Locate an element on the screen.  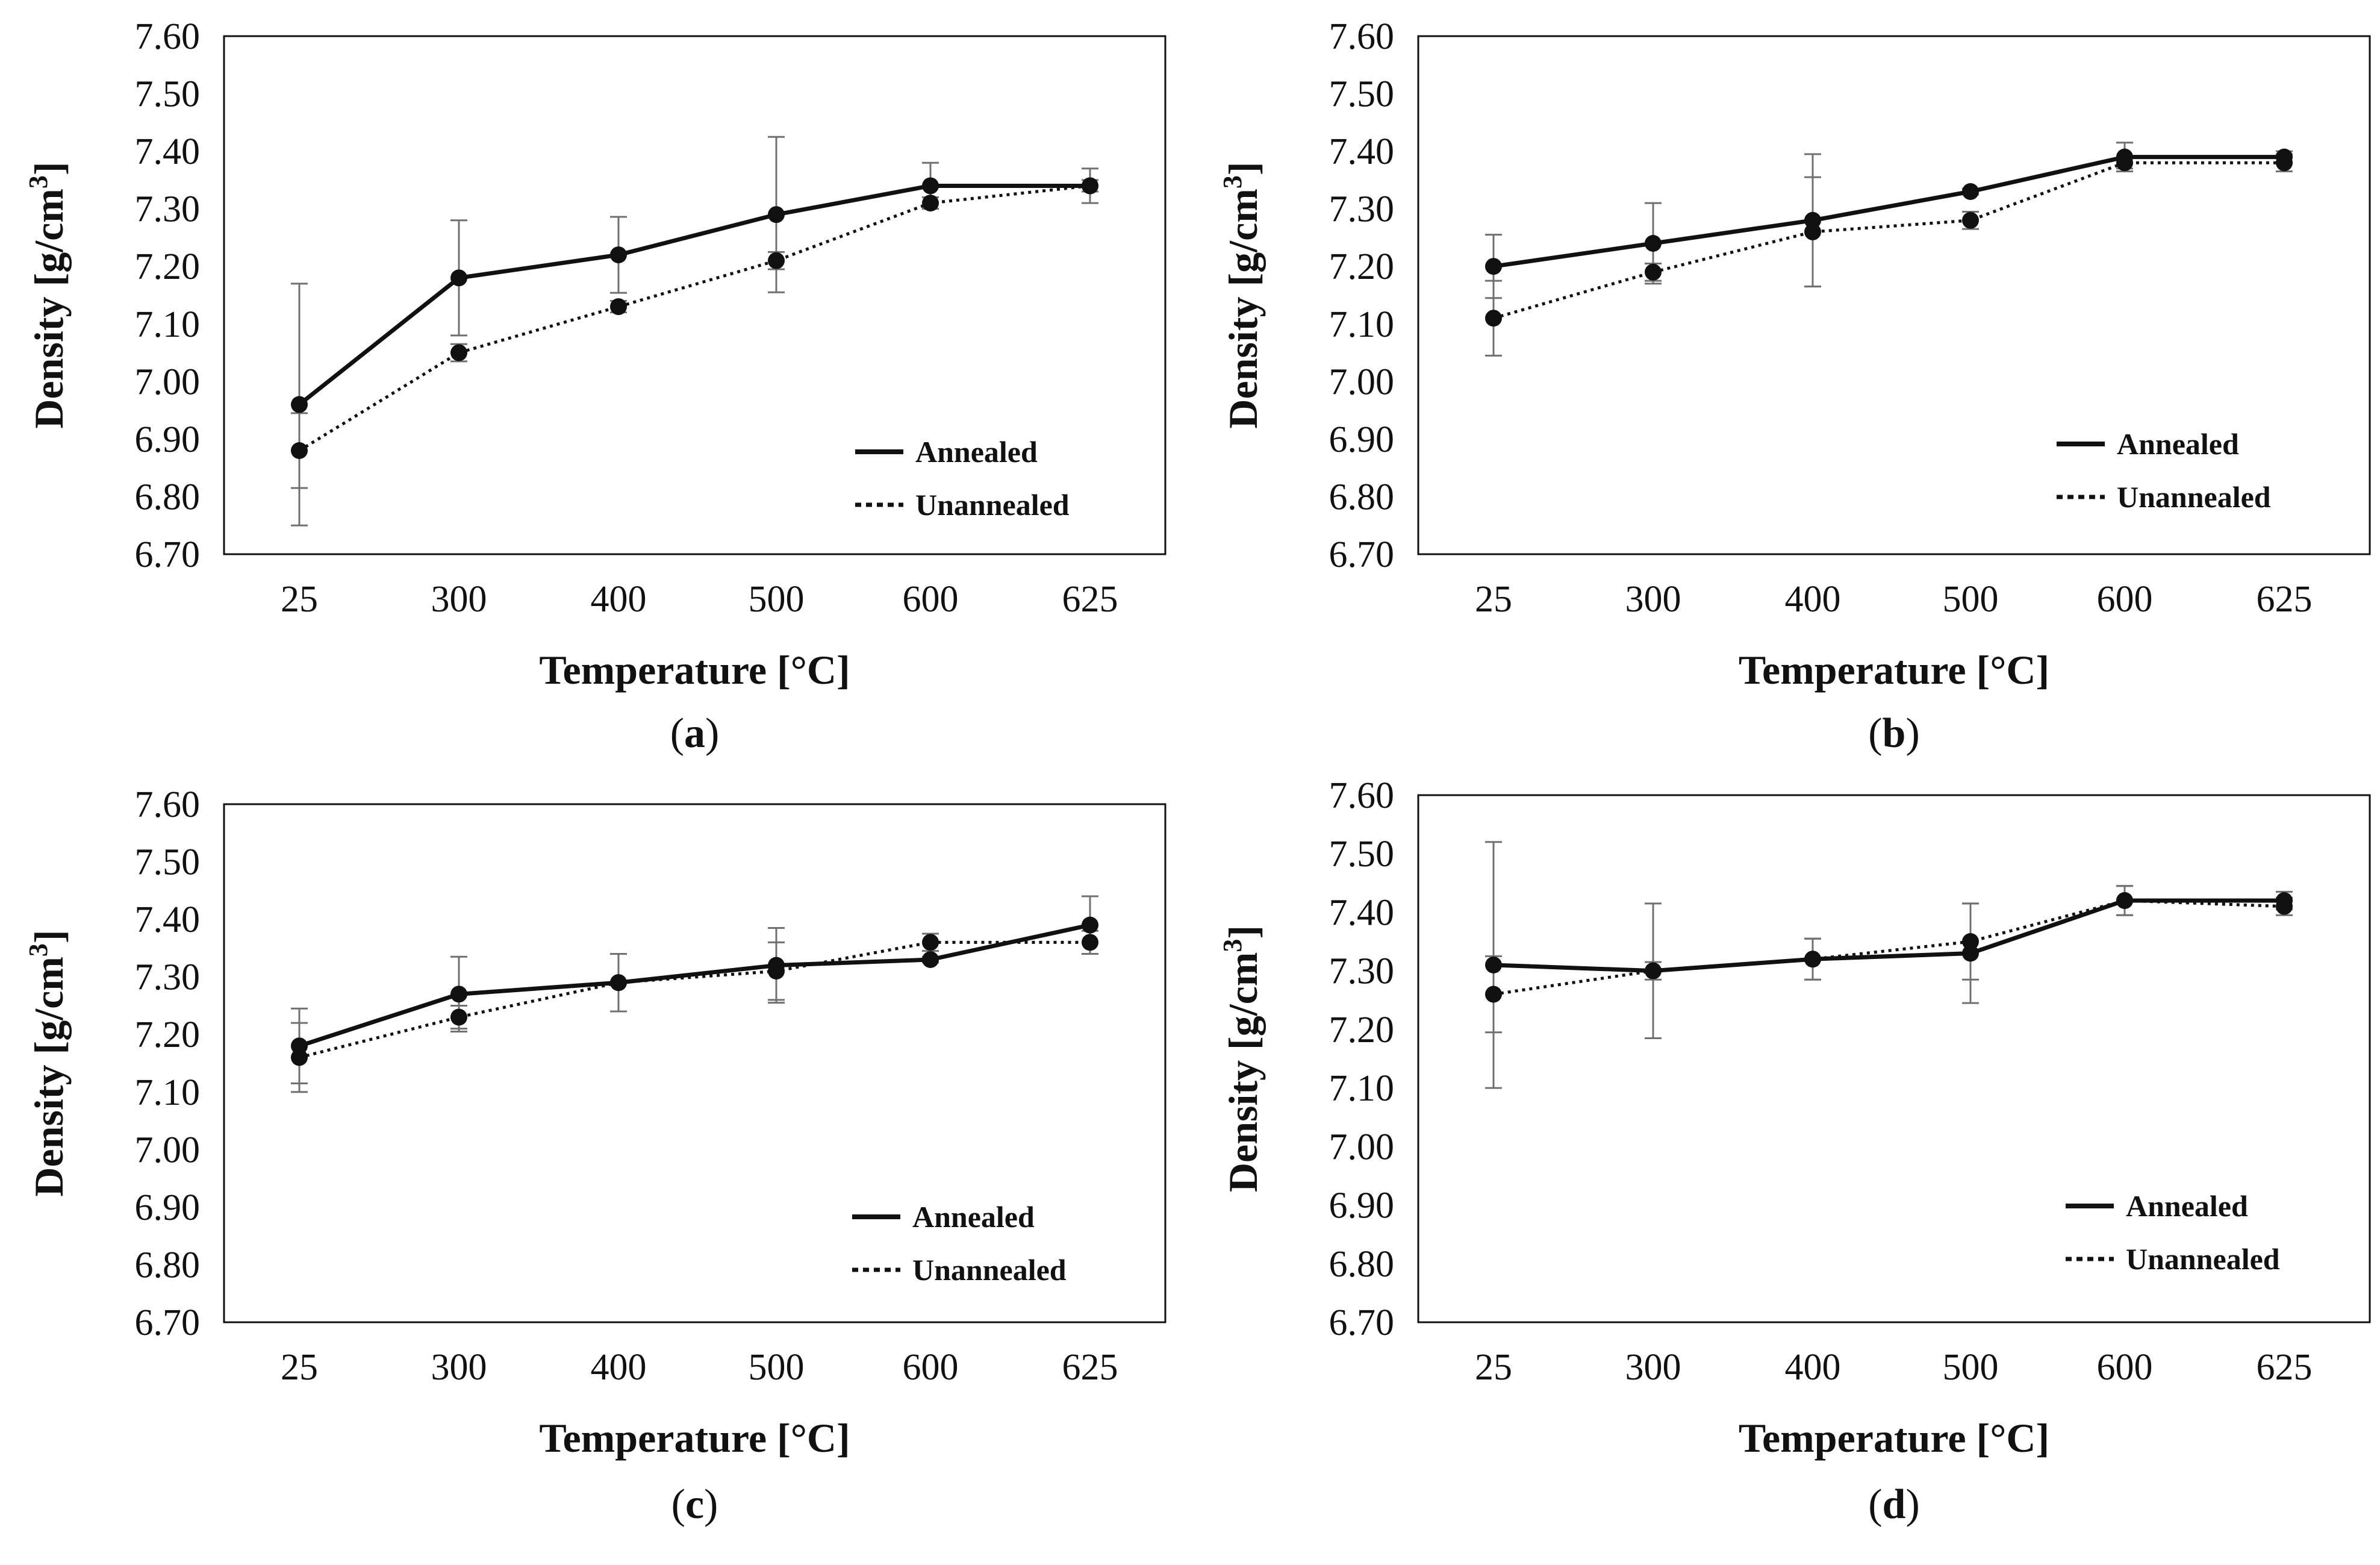
panel-label-letter: a is located at coordinates (694, 733).